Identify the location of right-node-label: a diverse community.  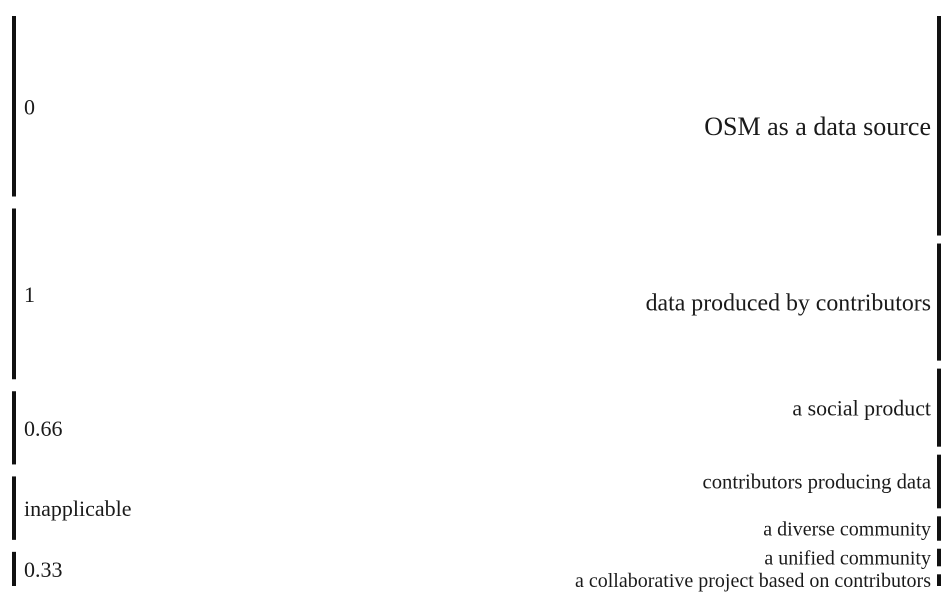
(847, 530).